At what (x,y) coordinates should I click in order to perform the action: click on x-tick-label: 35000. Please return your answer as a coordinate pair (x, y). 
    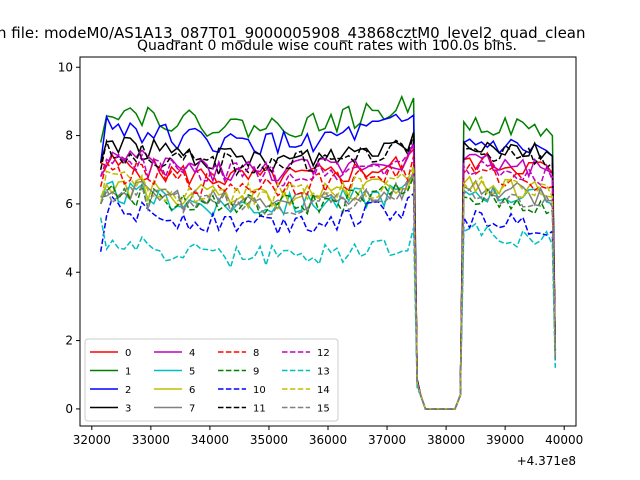
    Looking at the image, I should click on (269, 440).